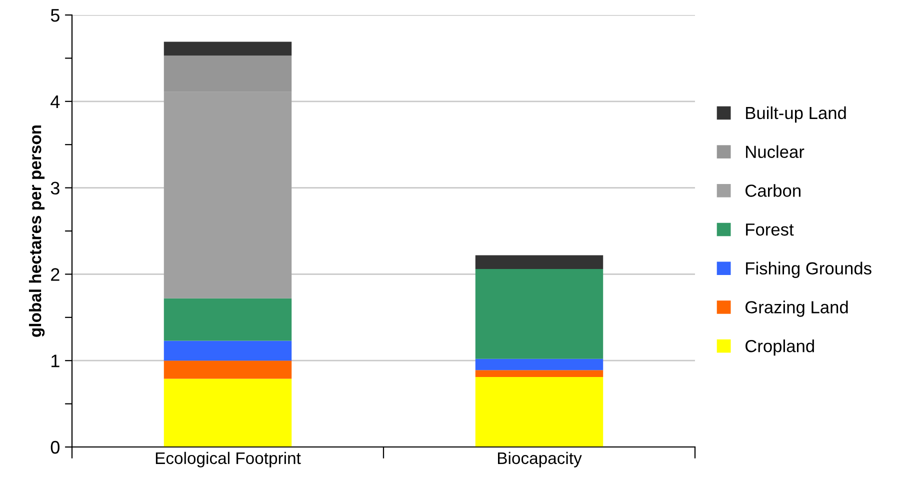 The height and width of the screenshot is (491, 902). Describe the element at coordinates (775, 151) in the screenshot. I see `legend-label: Nuclear` at that location.